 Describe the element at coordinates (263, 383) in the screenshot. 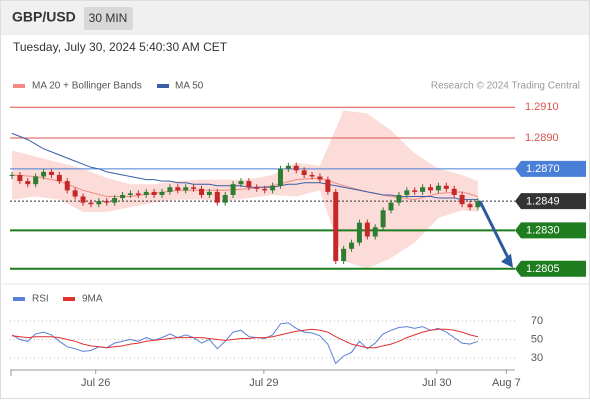

I see `x-tick-label: Jul 29` at that location.